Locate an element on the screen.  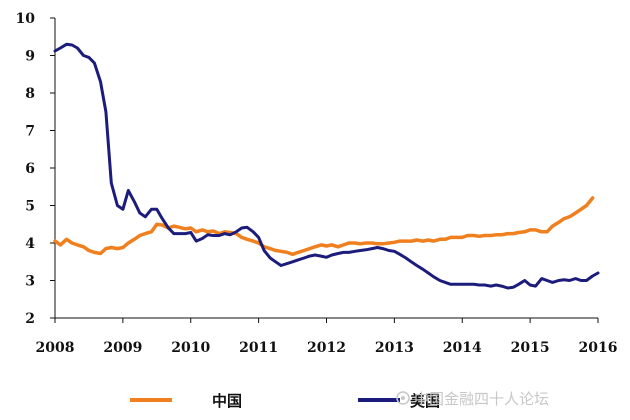
x-tick-label: 2012 is located at coordinates (326, 348).